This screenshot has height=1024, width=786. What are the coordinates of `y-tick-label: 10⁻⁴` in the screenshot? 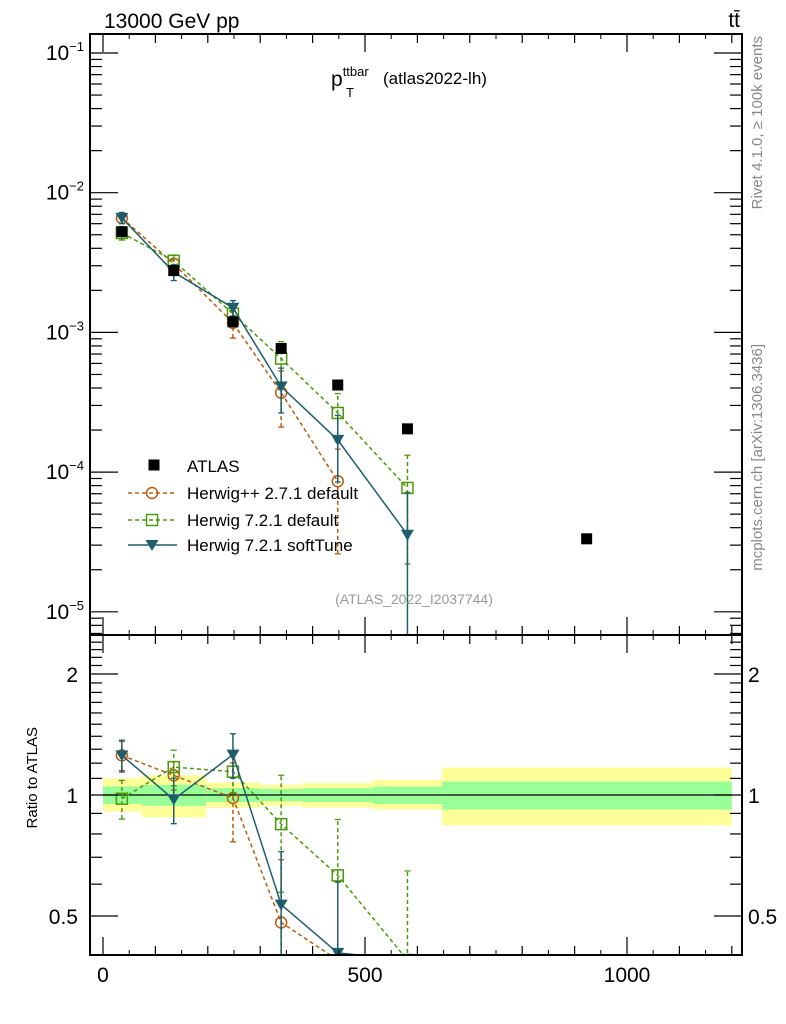 It's located at (65, 471).